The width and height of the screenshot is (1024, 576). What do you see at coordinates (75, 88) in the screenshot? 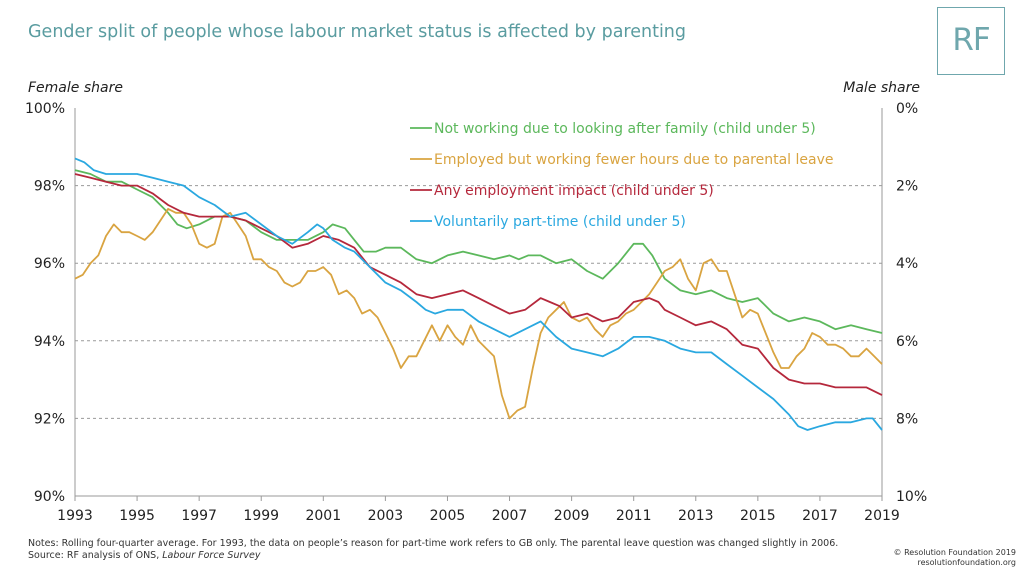
I see `left-axis-caption: Female share` at bounding box center [75, 88].